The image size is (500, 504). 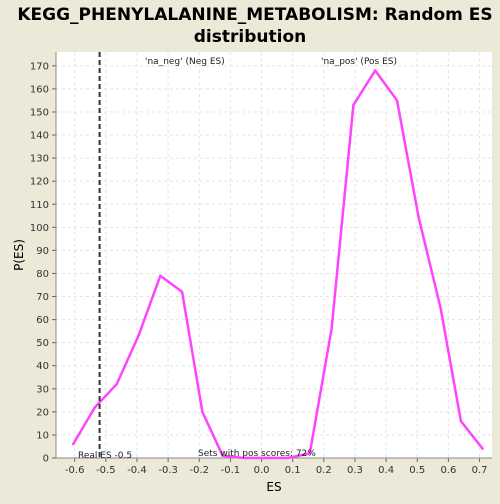 What do you see at coordinates (39, 159) in the screenshot?
I see `y-tick-label: 130` at bounding box center [39, 159].